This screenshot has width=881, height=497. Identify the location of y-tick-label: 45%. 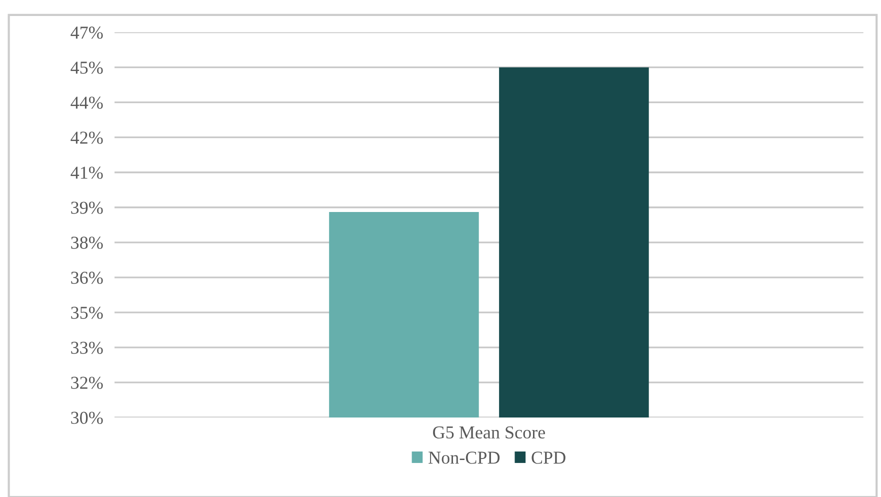
(86, 68).